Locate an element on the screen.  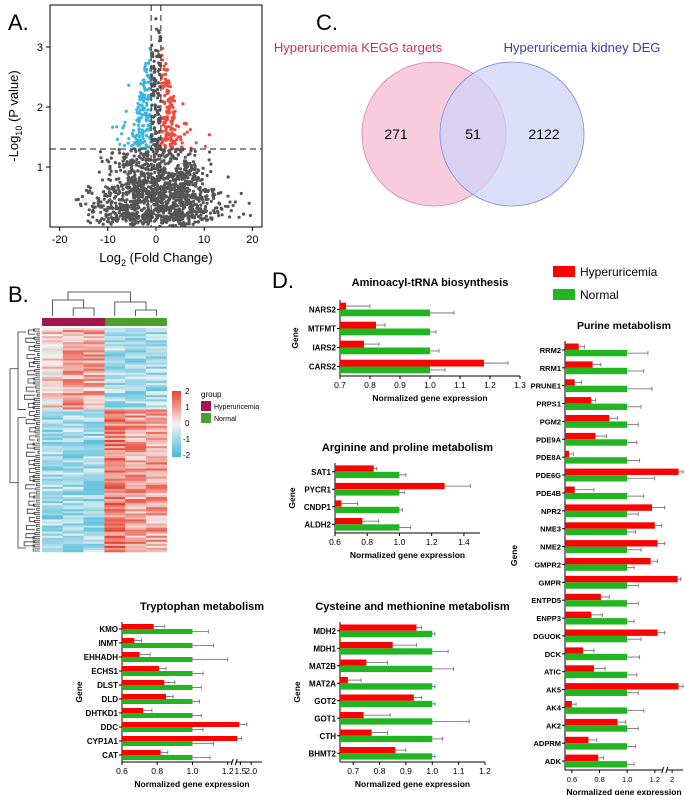
category-label: DHTKD1 is located at coordinates (102, 713).